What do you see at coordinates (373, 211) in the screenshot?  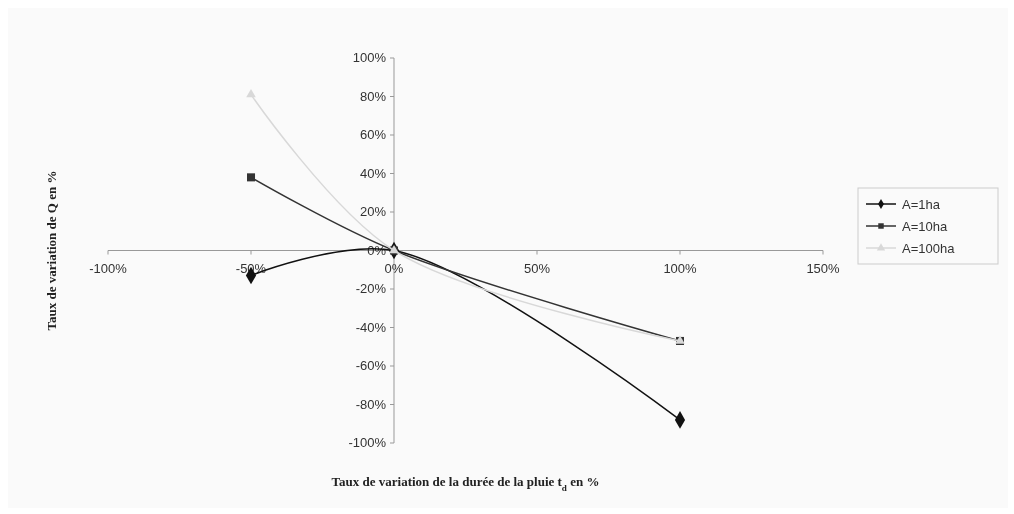 I see `y-tick-label: 20%` at bounding box center [373, 211].